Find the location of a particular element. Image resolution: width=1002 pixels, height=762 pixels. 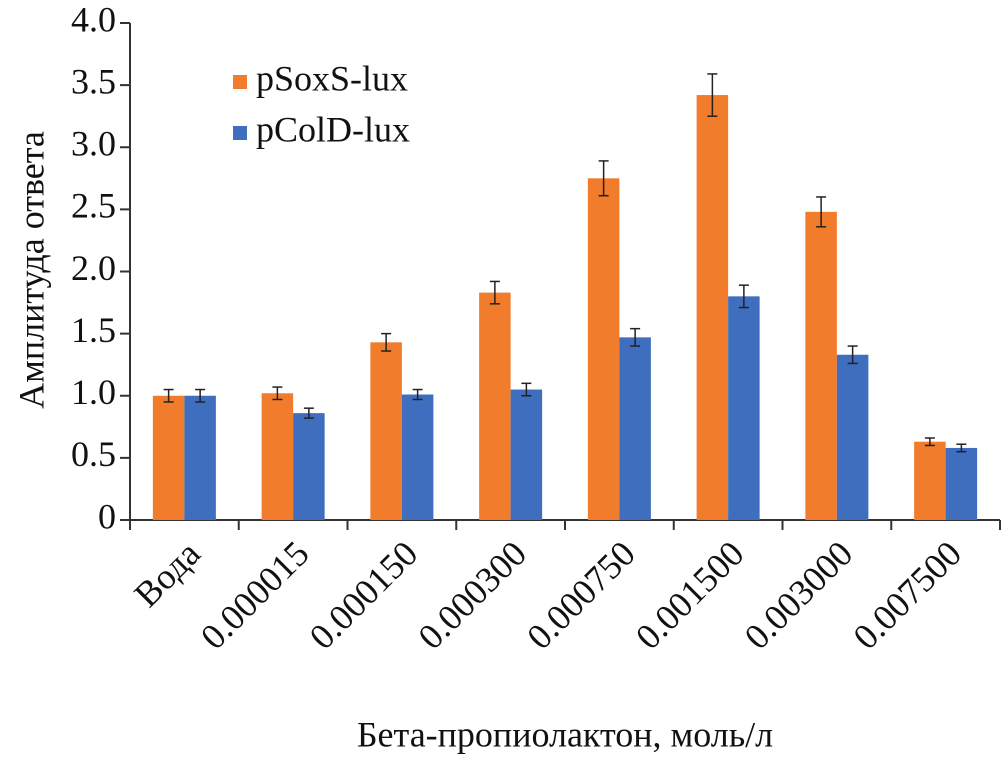

x-tick-label: 0.000015 is located at coordinates (255, 595).